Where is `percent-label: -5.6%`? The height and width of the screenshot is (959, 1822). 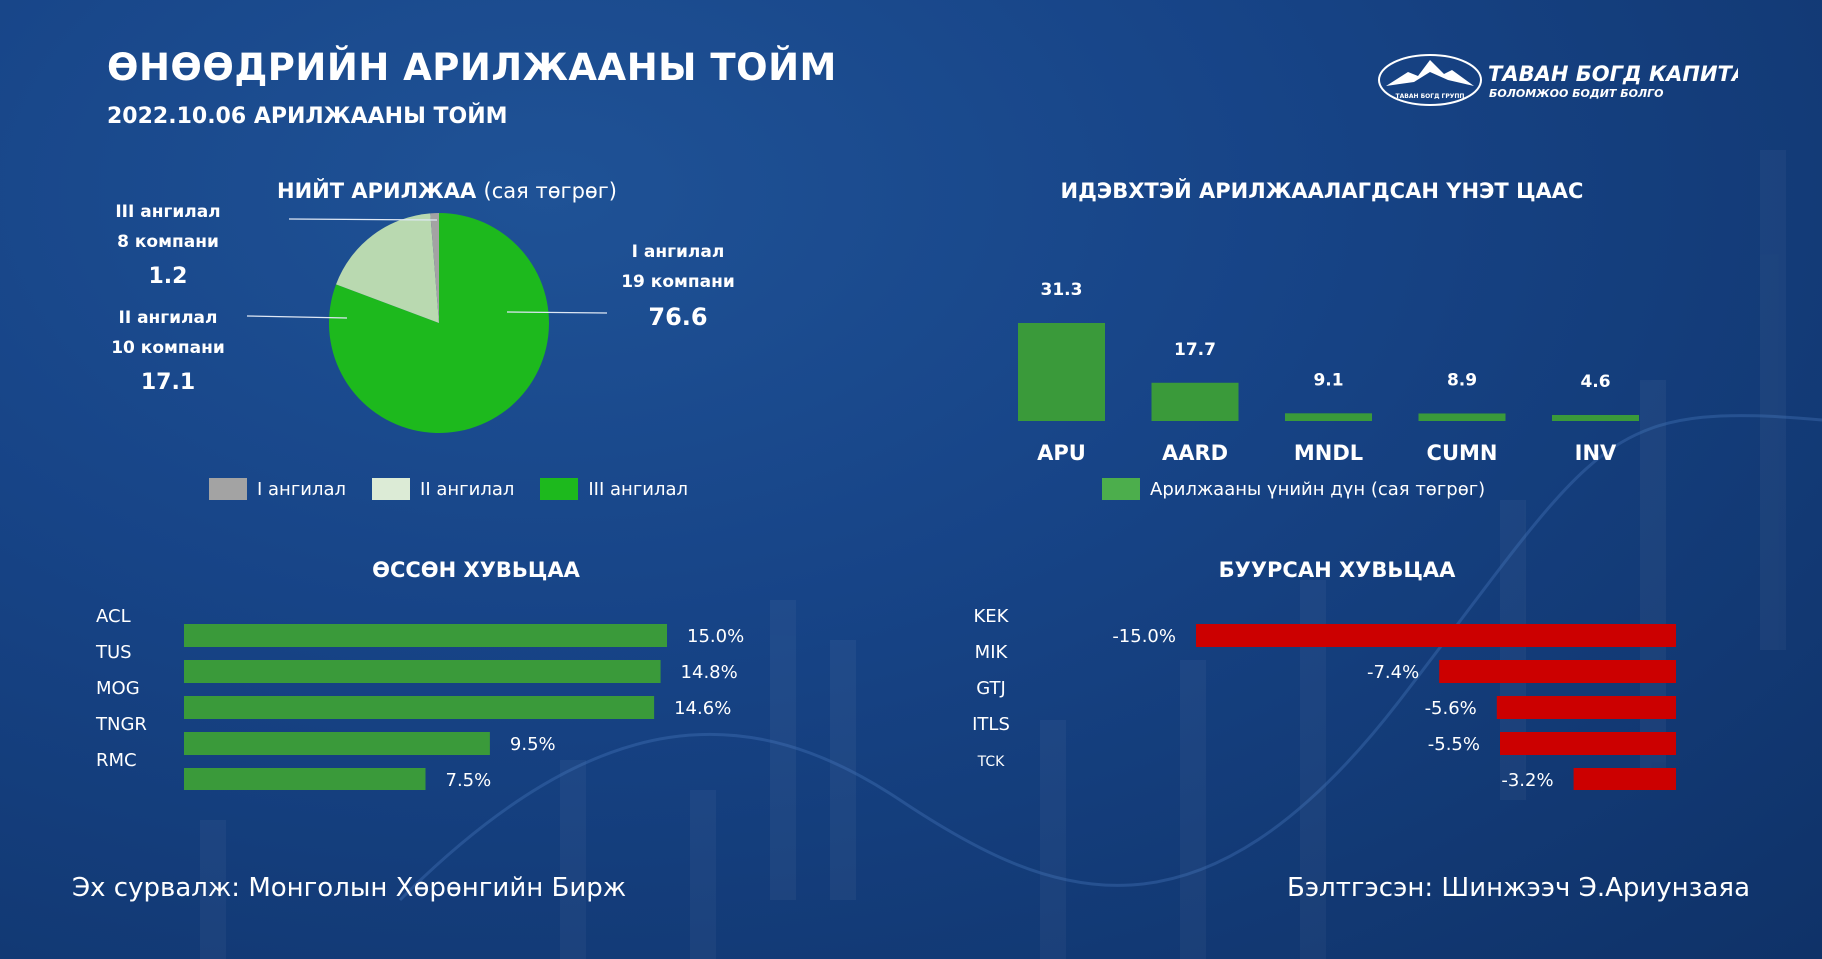
percent-label: -5.6% is located at coordinates (1451, 708).